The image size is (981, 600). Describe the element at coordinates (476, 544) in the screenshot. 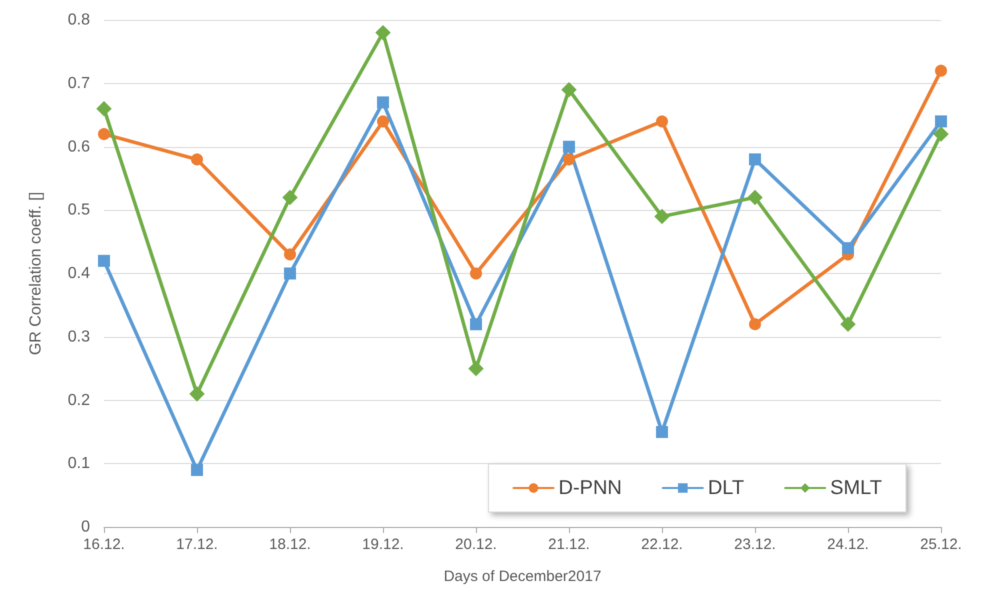

I see `x-tick-label: 20.12.` at that location.